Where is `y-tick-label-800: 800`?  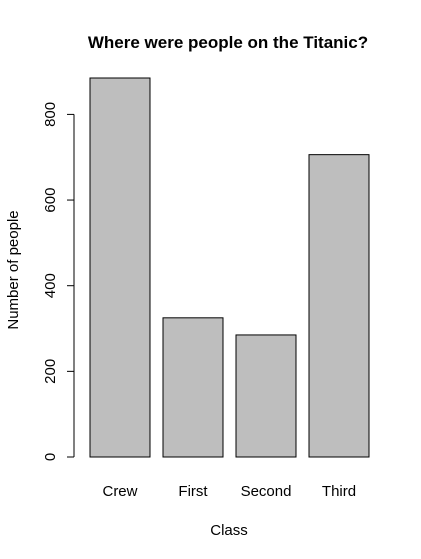
y-tick-label-800: 800 is located at coordinates (50, 114).